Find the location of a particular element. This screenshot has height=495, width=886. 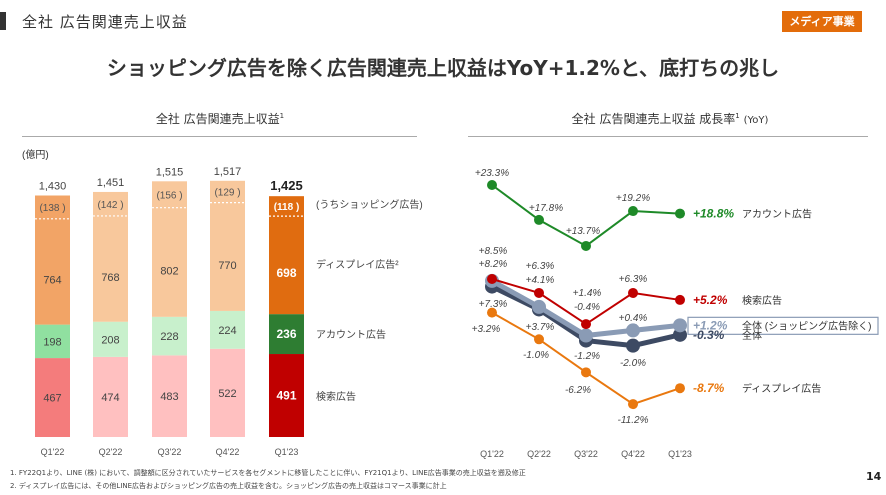

point-label: +8.5% is located at coordinates (493, 251).